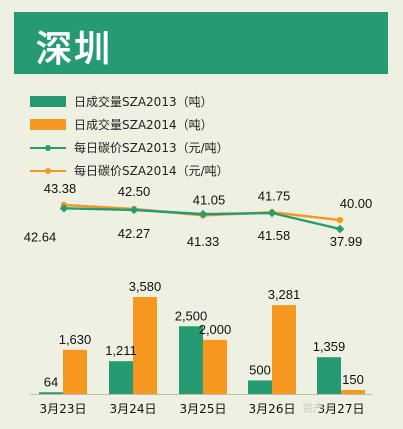 The height and width of the screenshot is (429, 403). What do you see at coordinates (274, 235) in the screenshot?
I see `price-label-2013-3: 41.58` at bounding box center [274, 235].